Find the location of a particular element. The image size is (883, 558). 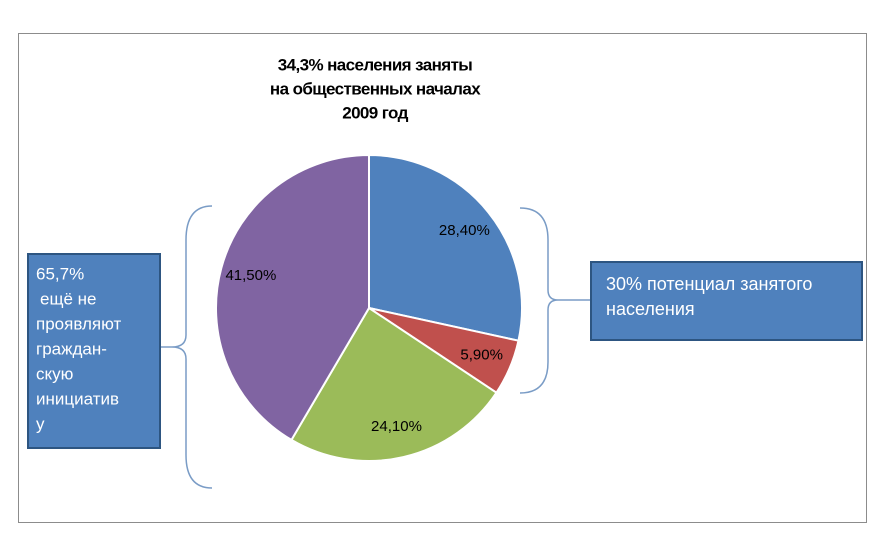

left-annotation: скую is located at coordinates (55, 373).